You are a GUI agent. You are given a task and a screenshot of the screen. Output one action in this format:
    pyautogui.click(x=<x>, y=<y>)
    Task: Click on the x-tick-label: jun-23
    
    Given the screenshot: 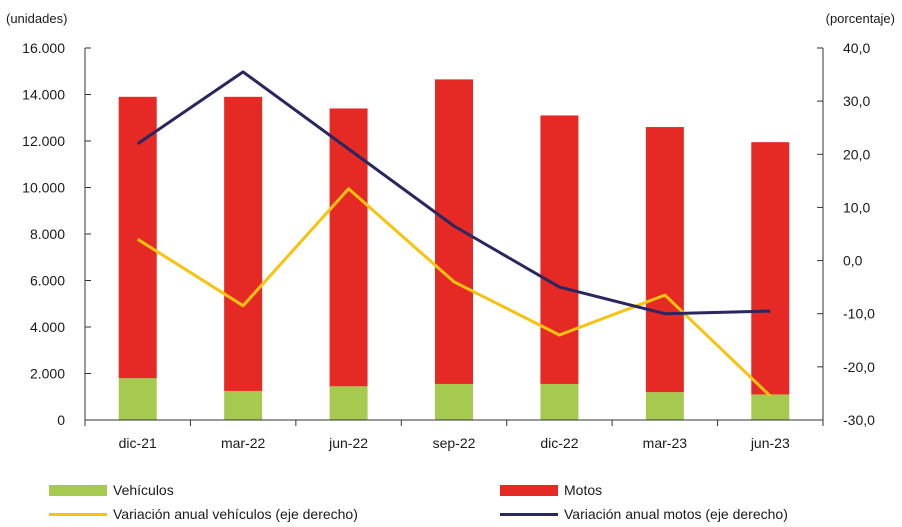 What is the action you would take?
    pyautogui.click(x=770, y=443)
    